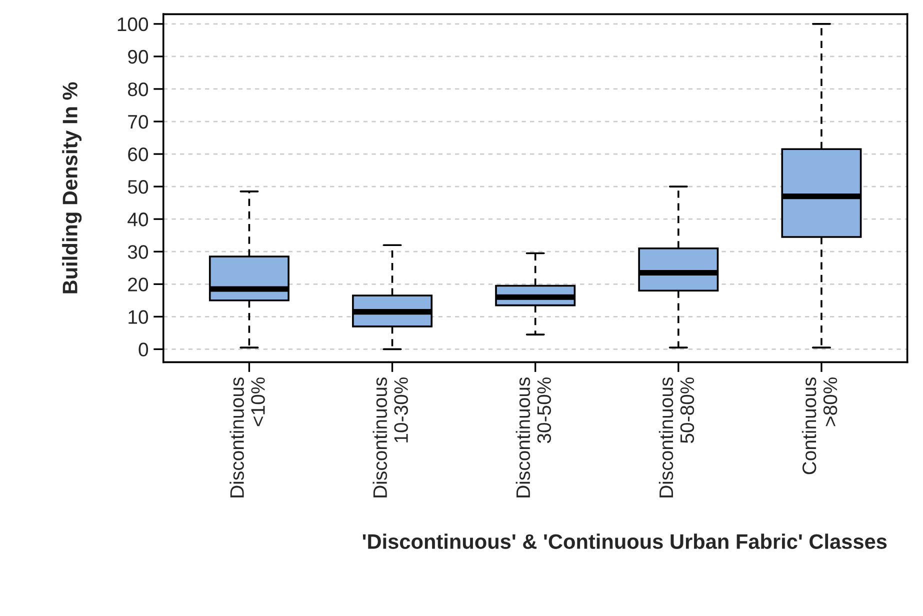  I want to click on y-tick-label: 0, so click(143, 349).